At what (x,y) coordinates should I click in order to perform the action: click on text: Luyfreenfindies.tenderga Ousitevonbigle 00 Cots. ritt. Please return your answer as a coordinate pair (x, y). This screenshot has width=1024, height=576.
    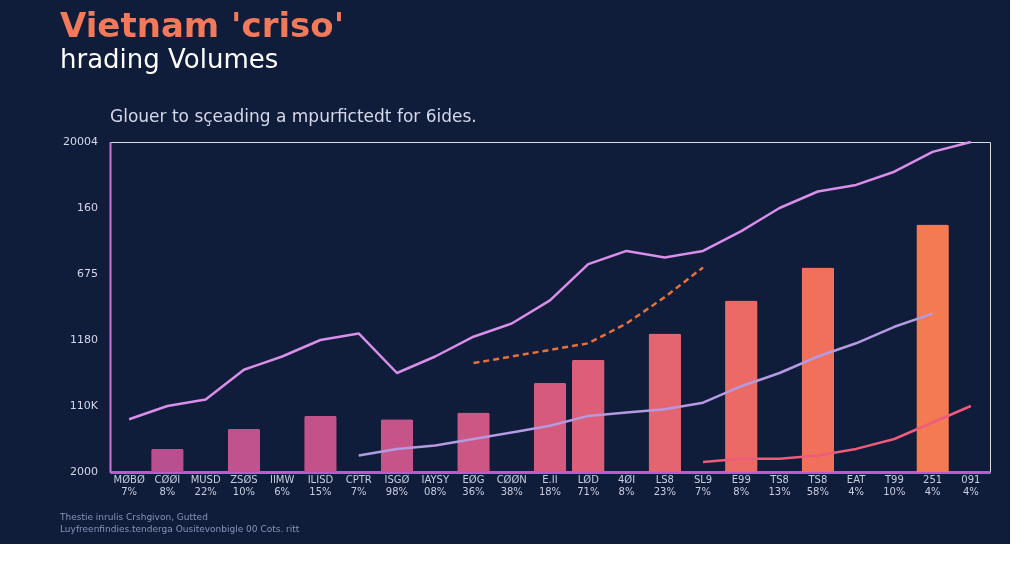
    Looking at the image, I should click on (180, 529).